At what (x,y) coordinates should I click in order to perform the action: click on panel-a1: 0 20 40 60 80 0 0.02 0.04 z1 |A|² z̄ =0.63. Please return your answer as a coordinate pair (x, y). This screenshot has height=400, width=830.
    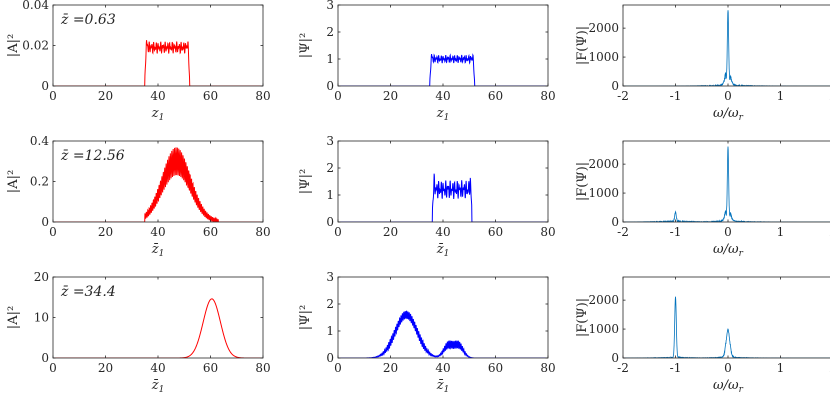
    Looking at the image, I should click on (138, 61).